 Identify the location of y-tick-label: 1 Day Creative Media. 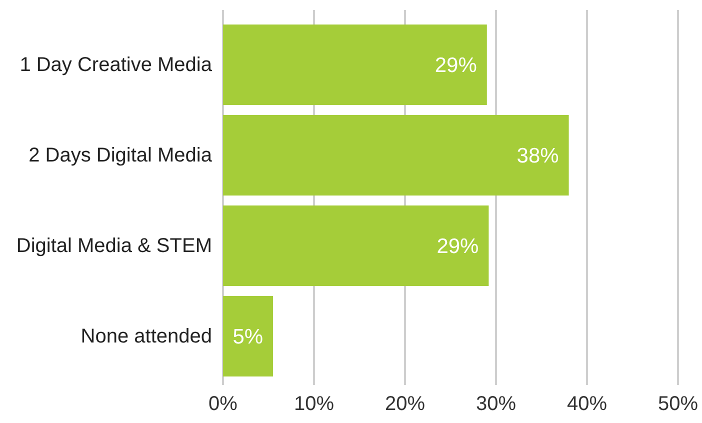
(116, 65).